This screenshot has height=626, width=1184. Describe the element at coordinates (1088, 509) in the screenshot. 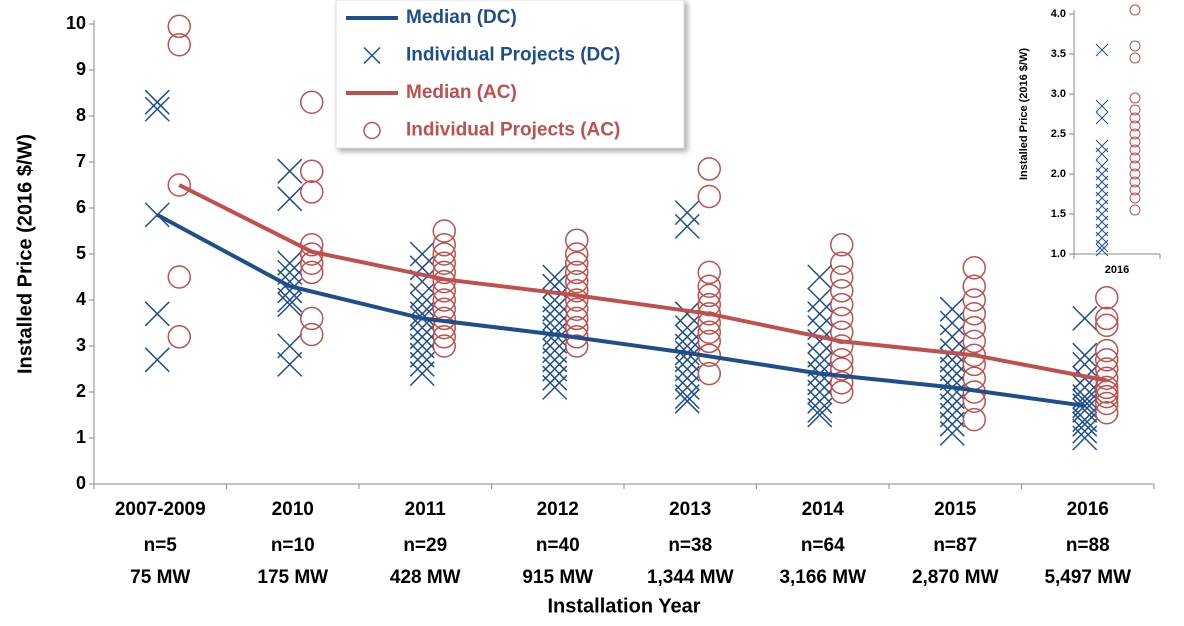

I see `x-tick-label: 2016` at that location.